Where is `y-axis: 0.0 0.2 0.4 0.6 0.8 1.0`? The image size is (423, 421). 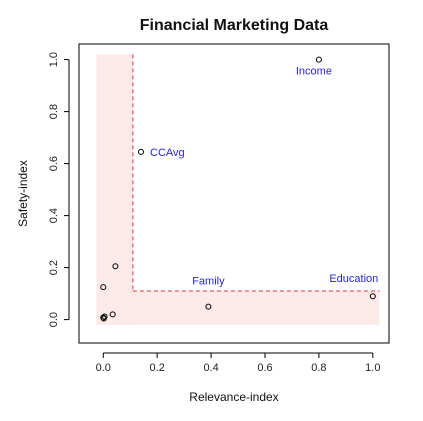
y-axis: 0.0 0.2 0.4 0.6 0.8 1.0 is located at coordinates (59, 189).